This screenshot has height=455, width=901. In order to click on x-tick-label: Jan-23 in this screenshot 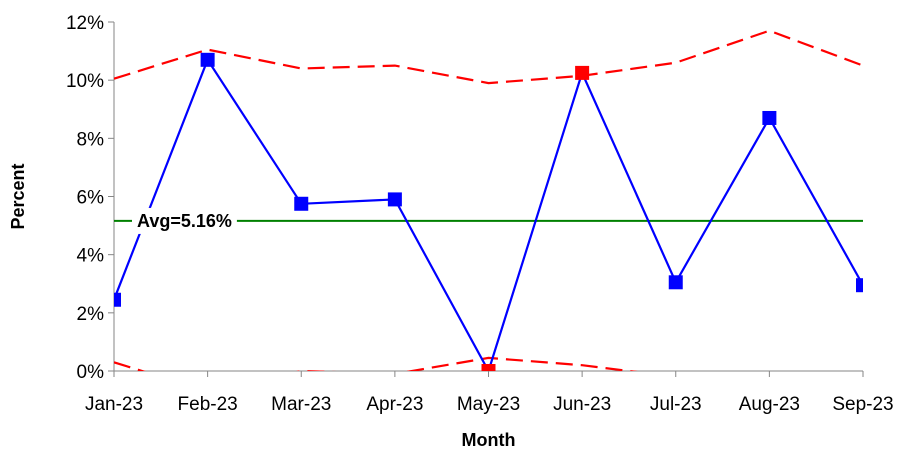, I will do `click(114, 404)`.